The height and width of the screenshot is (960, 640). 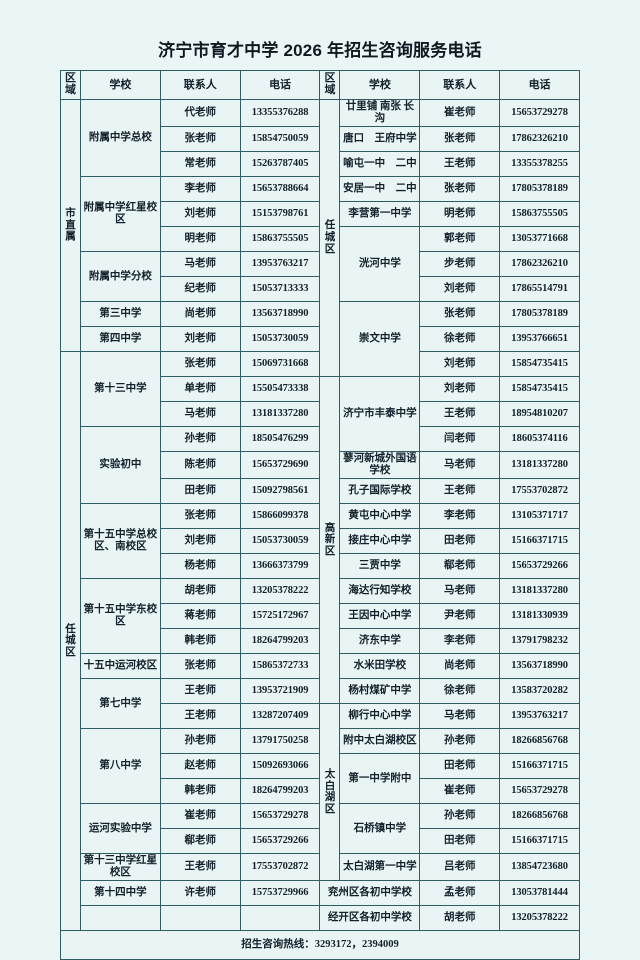 I want to click on school-name-right: 济宁市丰泰中学, so click(x=380, y=414).